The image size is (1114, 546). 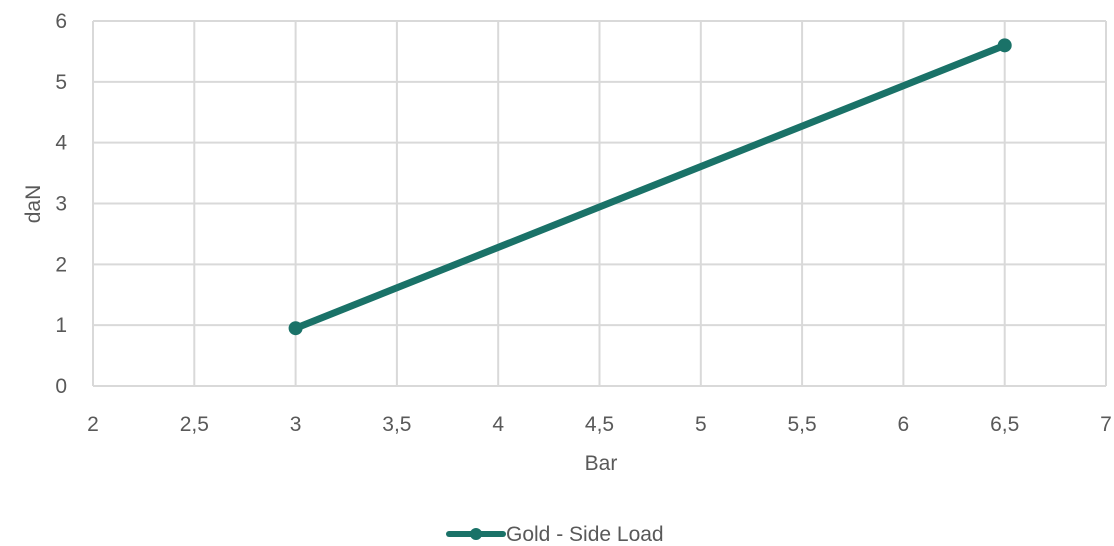 I want to click on x-tick-label: 5, so click(x=701, y=424).